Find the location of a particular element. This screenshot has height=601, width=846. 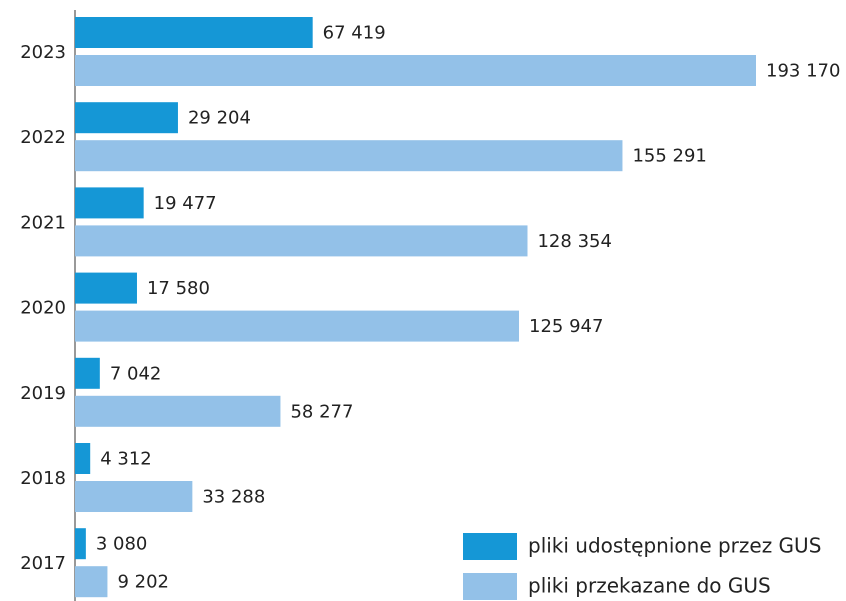

legend-label: pliki przekazane do GUS is located at coordinates (649, 586).